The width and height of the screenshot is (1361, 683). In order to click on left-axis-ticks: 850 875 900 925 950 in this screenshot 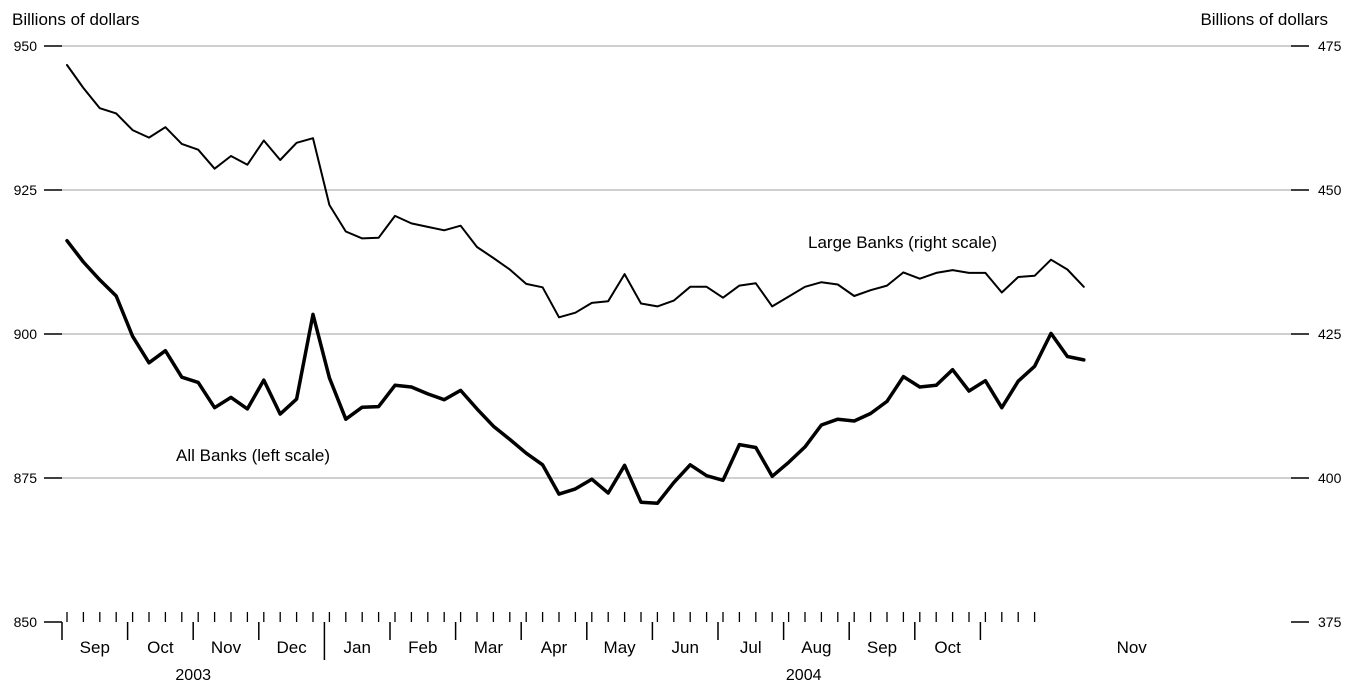, I will do `click(38, 334)`.